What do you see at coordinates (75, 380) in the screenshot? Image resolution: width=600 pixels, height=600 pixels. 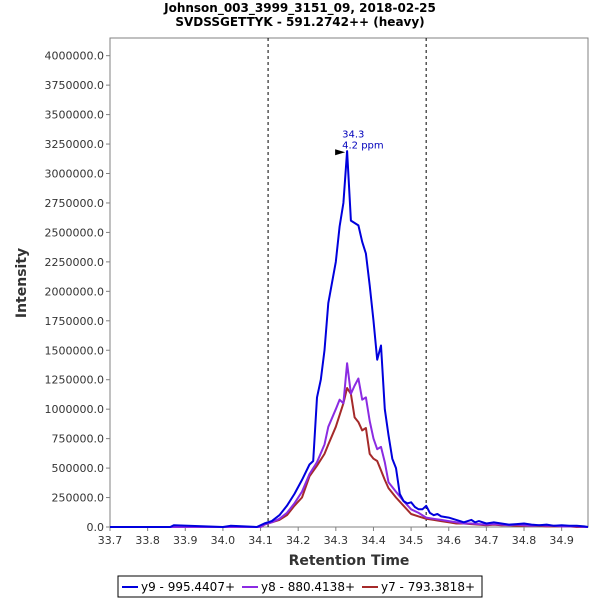 I see `y-tick-label: 1250000.0` at bounding box center [75, 380].